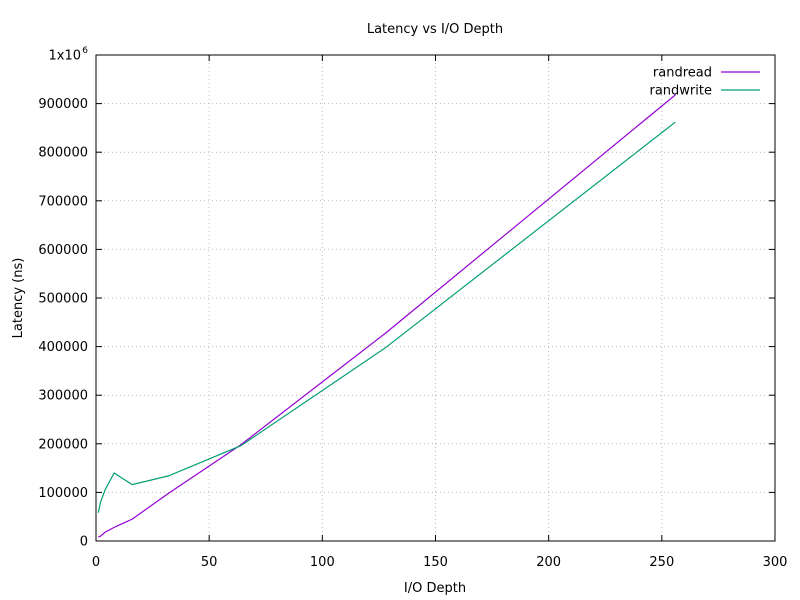 This screenshot has height=600, width=800. What do you see at coordinates (85, 51) in the screenshot?
I see `y-tick-exponent: 6` at bounding box center [85, 51].